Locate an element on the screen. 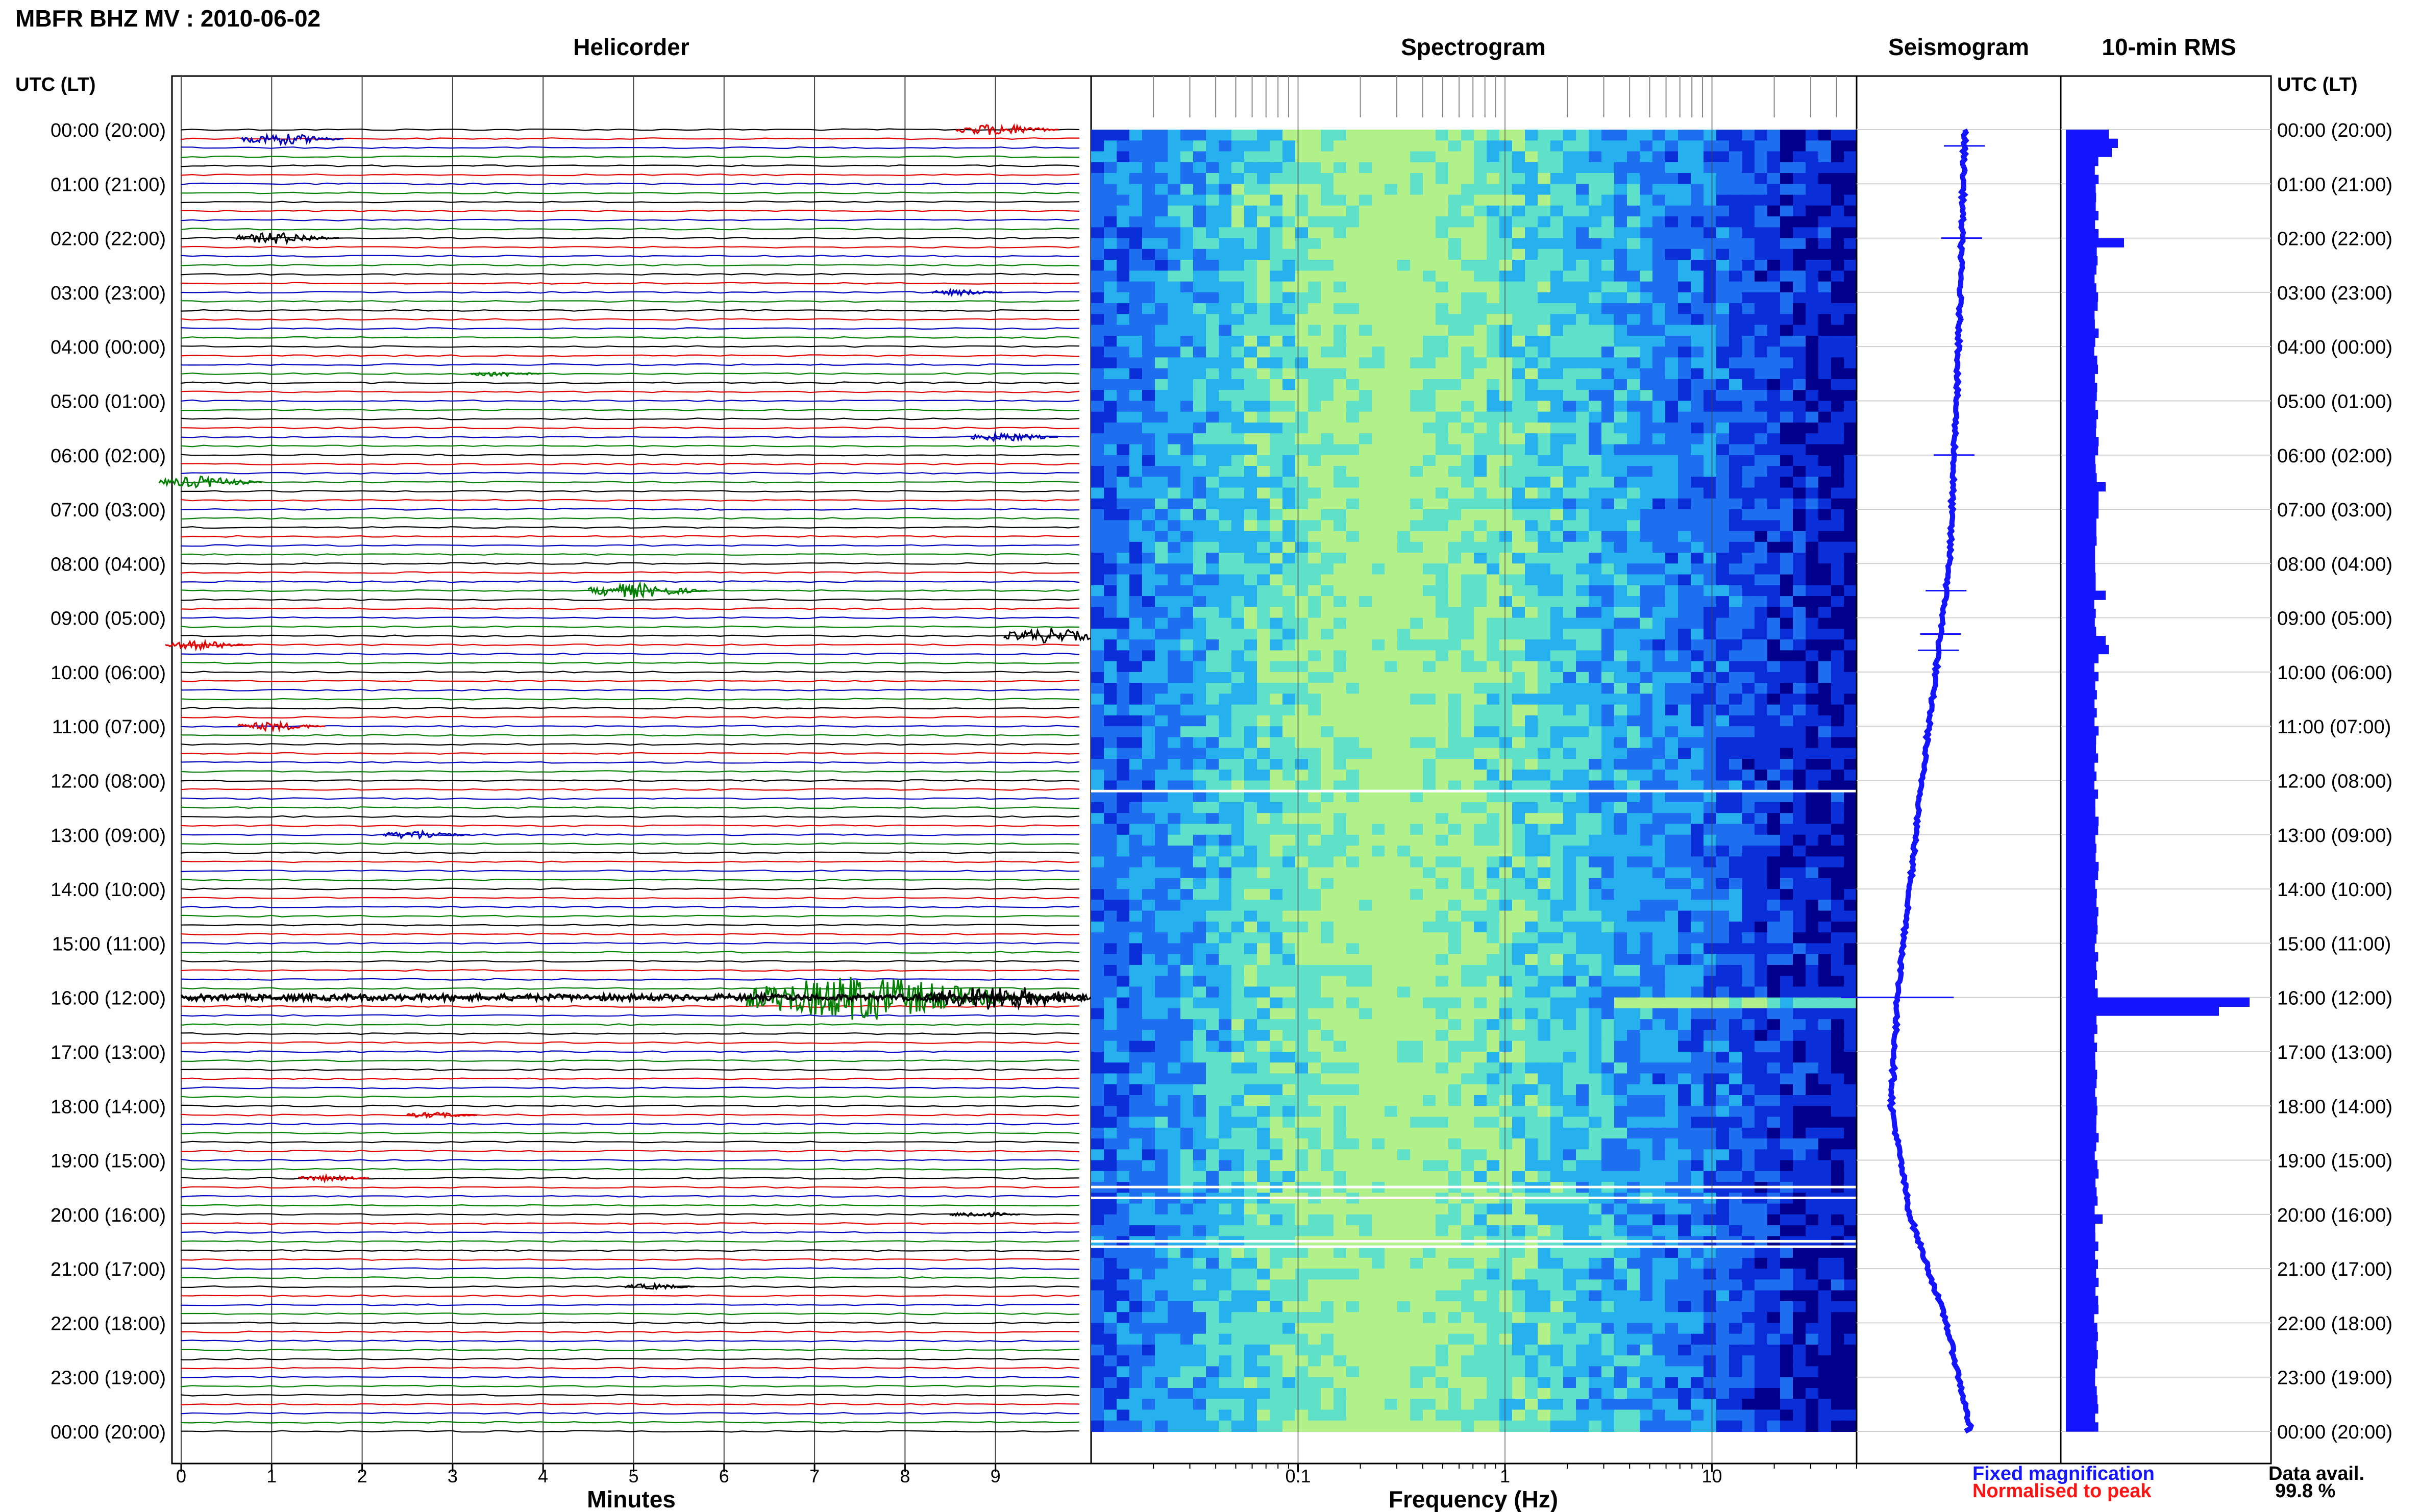 The height and width of the screenshot is (1512, 2419). time-label-right: 03:00 (23:00) is located at coordinates (2334, 293).